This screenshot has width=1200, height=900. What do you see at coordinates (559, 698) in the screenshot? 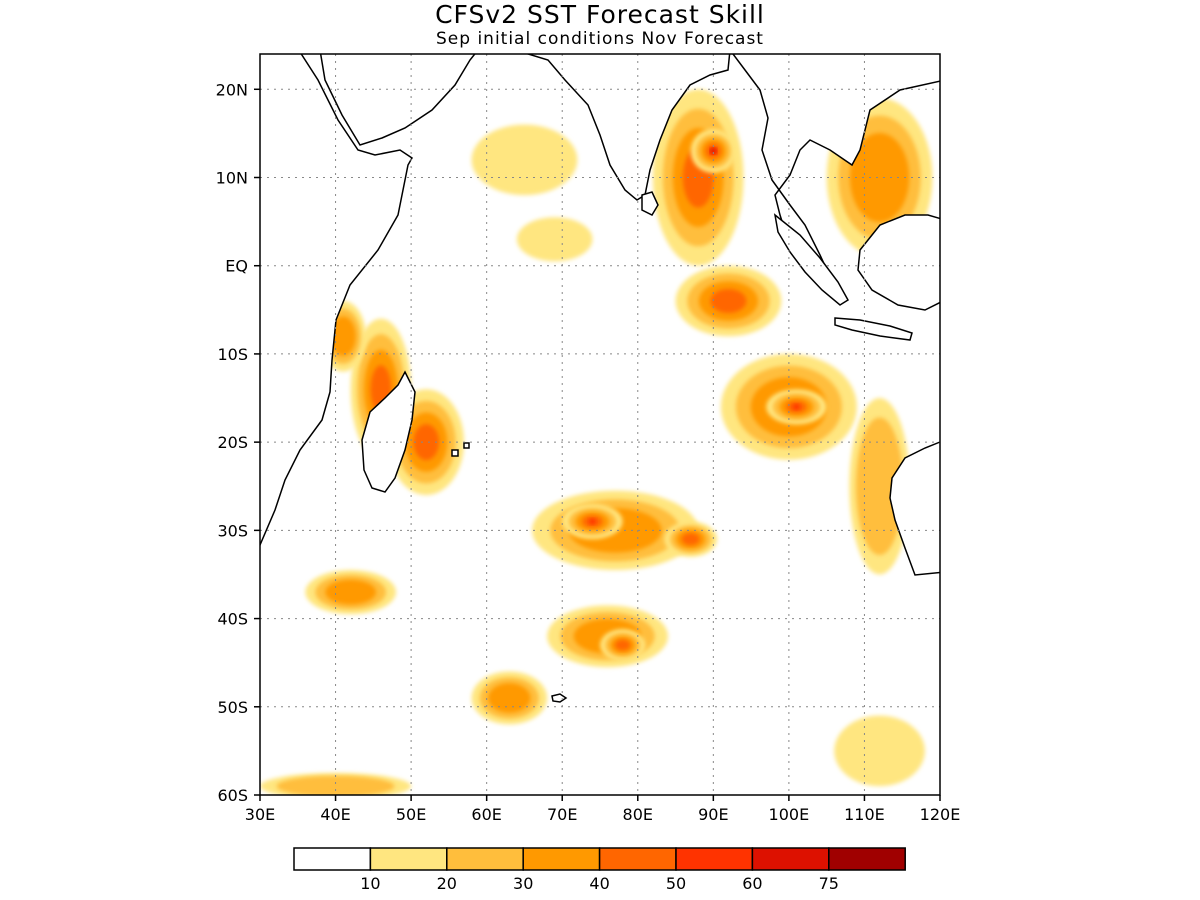
I see `kerguelen-island` at bounding box center [559, 698].